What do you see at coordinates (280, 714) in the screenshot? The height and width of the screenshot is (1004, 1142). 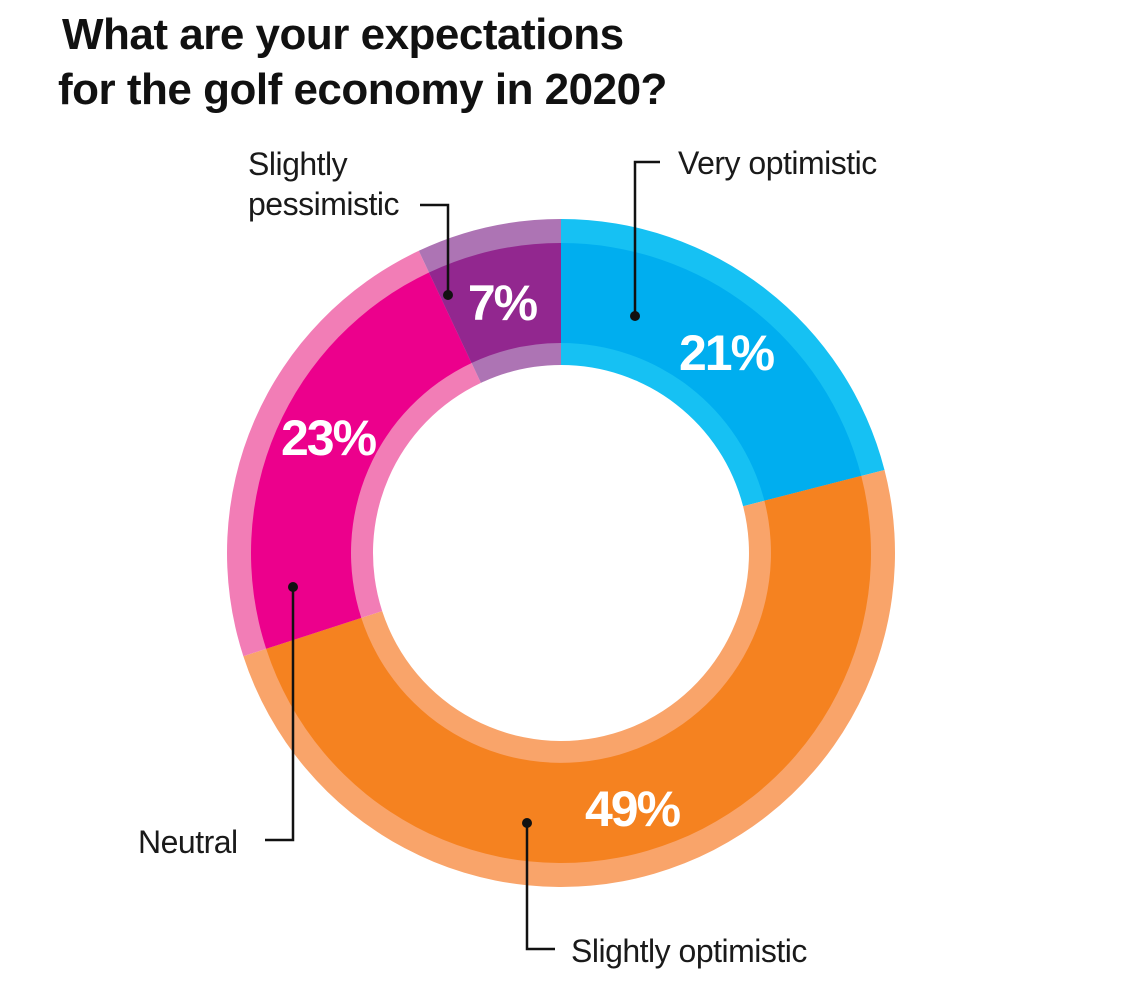 I see `leader-line-neutral` at bounding box center [280, 714].